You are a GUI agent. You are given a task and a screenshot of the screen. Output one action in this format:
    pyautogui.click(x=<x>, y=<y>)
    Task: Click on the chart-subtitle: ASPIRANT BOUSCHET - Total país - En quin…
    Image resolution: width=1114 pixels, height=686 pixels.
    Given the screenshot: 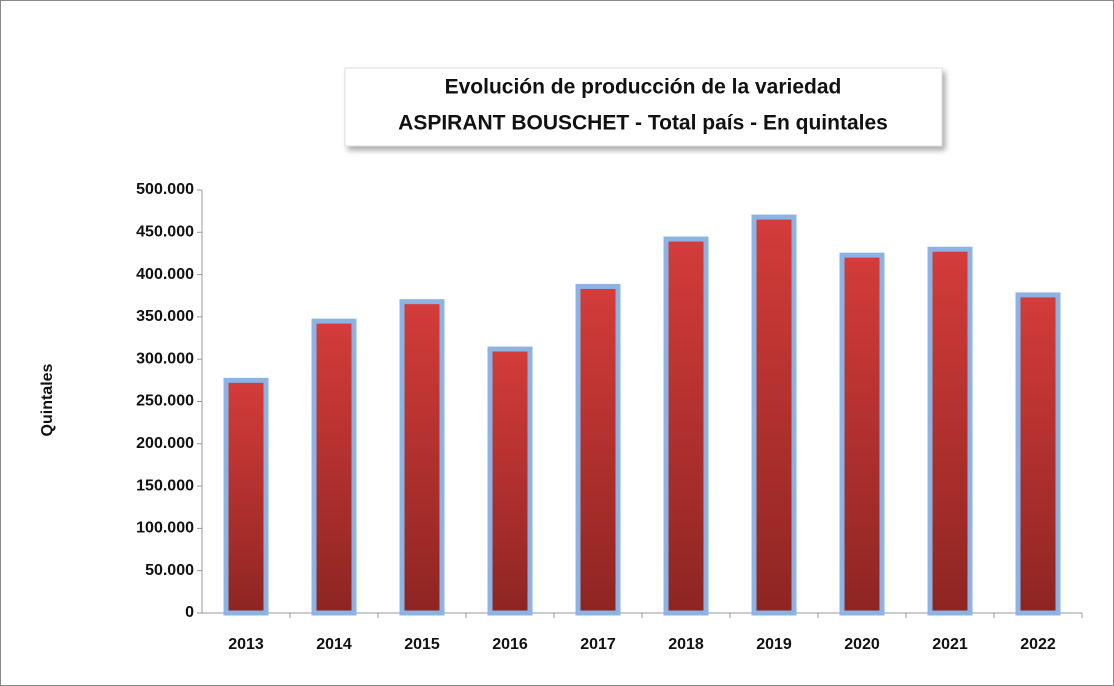 What is the action you would take?
    pyautogui.click(x=643, y=123)
    